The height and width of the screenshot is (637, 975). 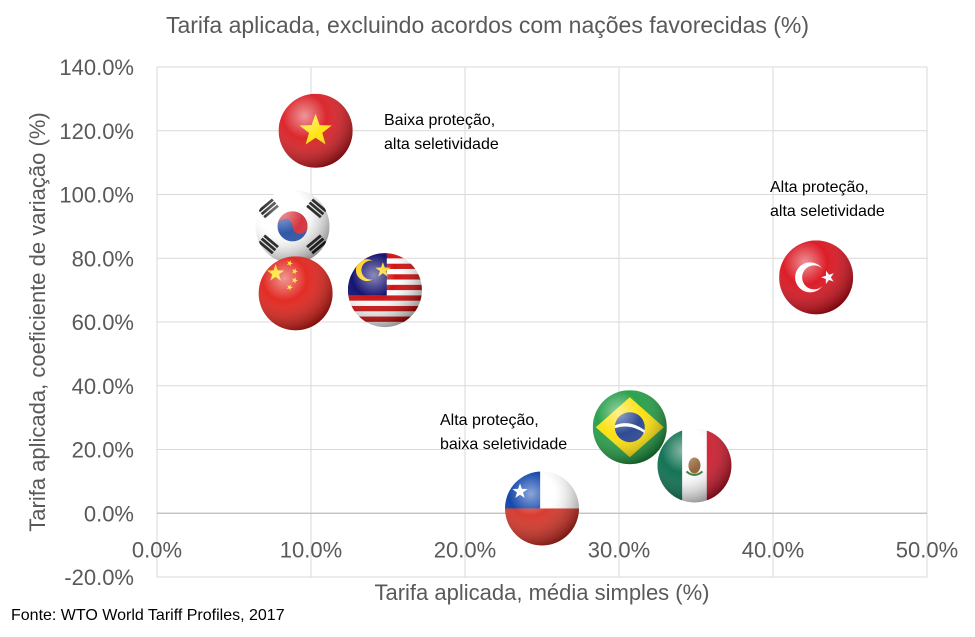 What do you see at coordinates (441, 132) in the screenshot?
I see `annotation-low-protection-high-selectivity: Baixa proteção, alta seletividade` at bounding box center [441, 132].